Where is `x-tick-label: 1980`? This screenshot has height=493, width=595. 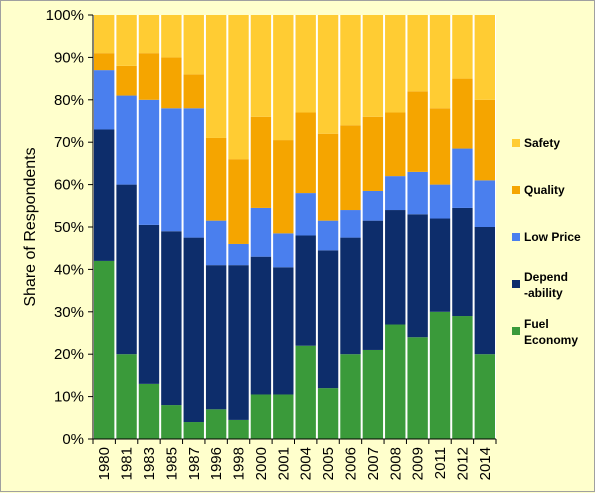 x-tick-label: 1980 is located at coordinates (104, 463).